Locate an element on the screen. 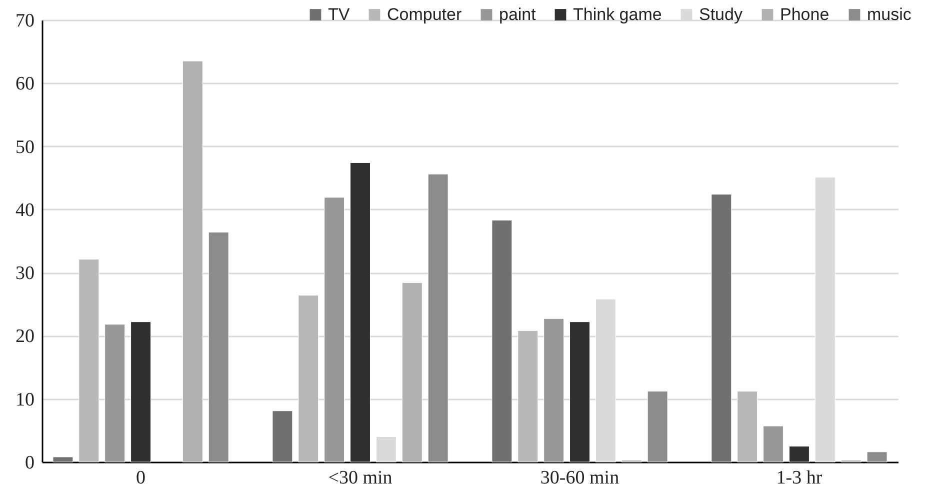 The width and height of the screenshot is (925, 497). legend-label: paint is located at coordinates (517, 14).